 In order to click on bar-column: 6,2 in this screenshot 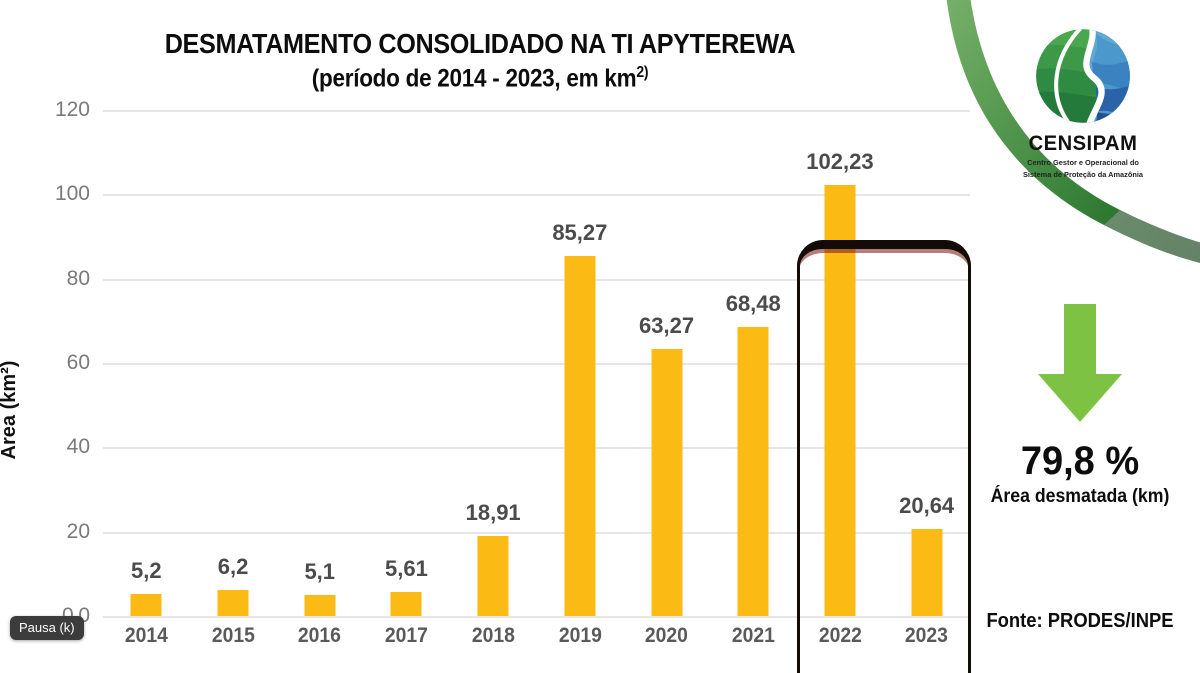, I will do `click(233, 363)`.